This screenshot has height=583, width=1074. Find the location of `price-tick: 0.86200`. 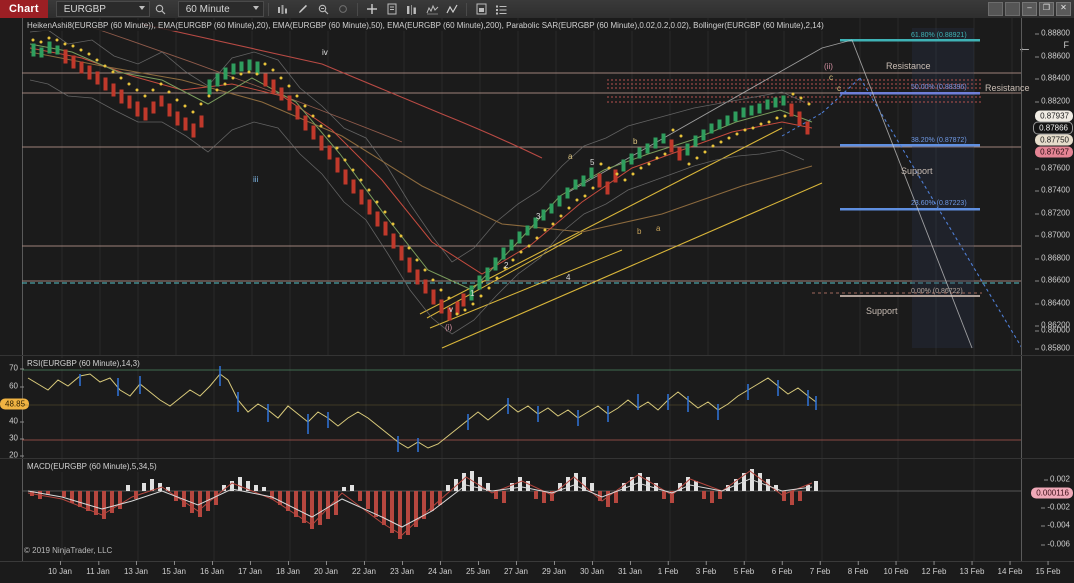

price-tick: 0.86200 is located at coordinates (1052, 325).